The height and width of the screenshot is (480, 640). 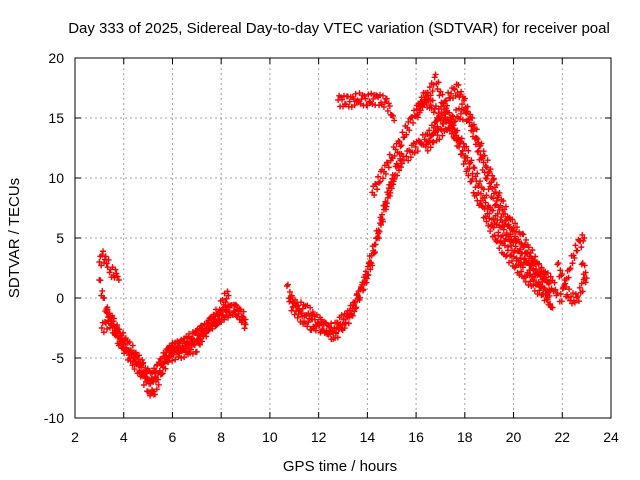 I want to click on x-tick-label: 18, so click(x=465, y=437).